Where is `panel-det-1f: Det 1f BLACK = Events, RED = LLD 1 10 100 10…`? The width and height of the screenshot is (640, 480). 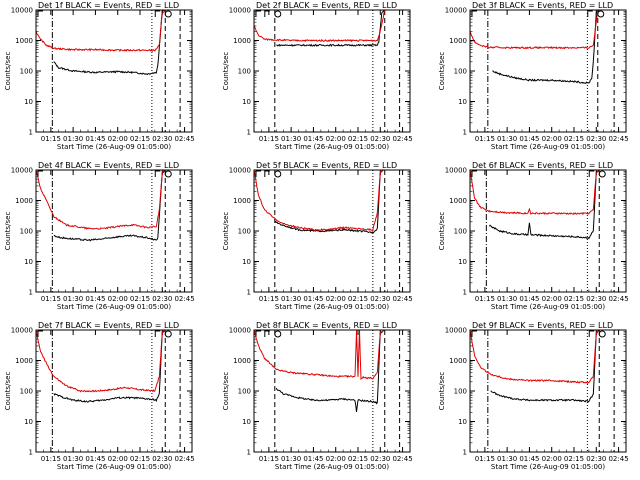 panel-det-1f: Det 1f BLACK = Events, RED = LLD 1 10 100 10… is located at coordinates (99, 76).